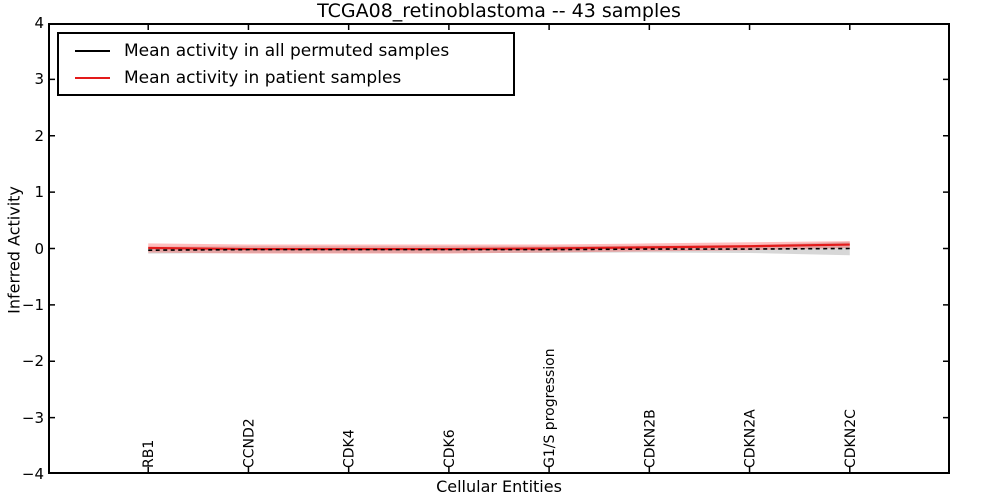 The height and width of the screenshot is (500, 1000). What do you see at coordinates (92, 50) in the screenshot?
I see `legend-line-sample-permuted` at bounding box center [92, 50].